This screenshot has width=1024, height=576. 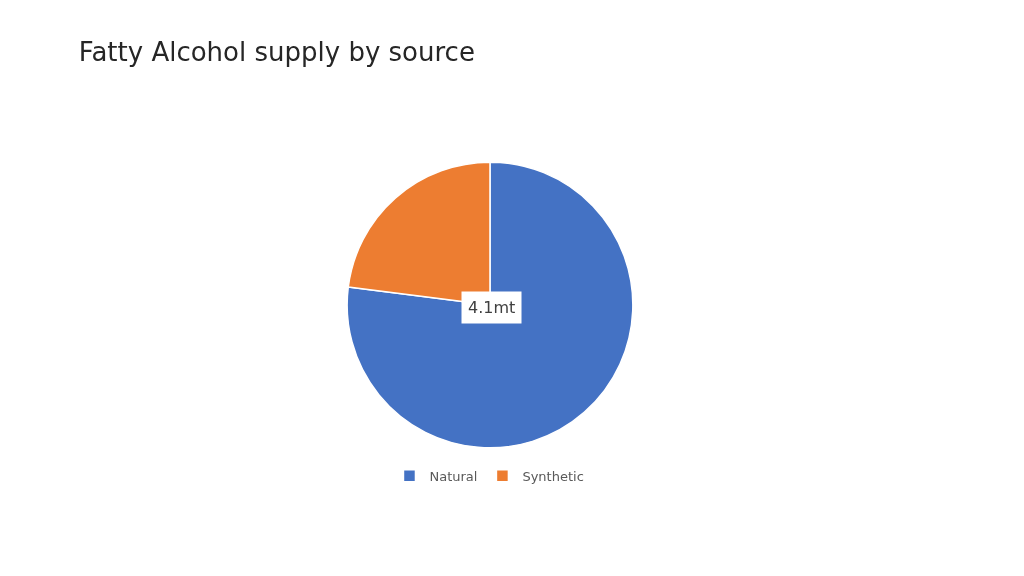 I want to click on chart-title: Fatty Alcohol supply by source, so click(x=276, y=51).